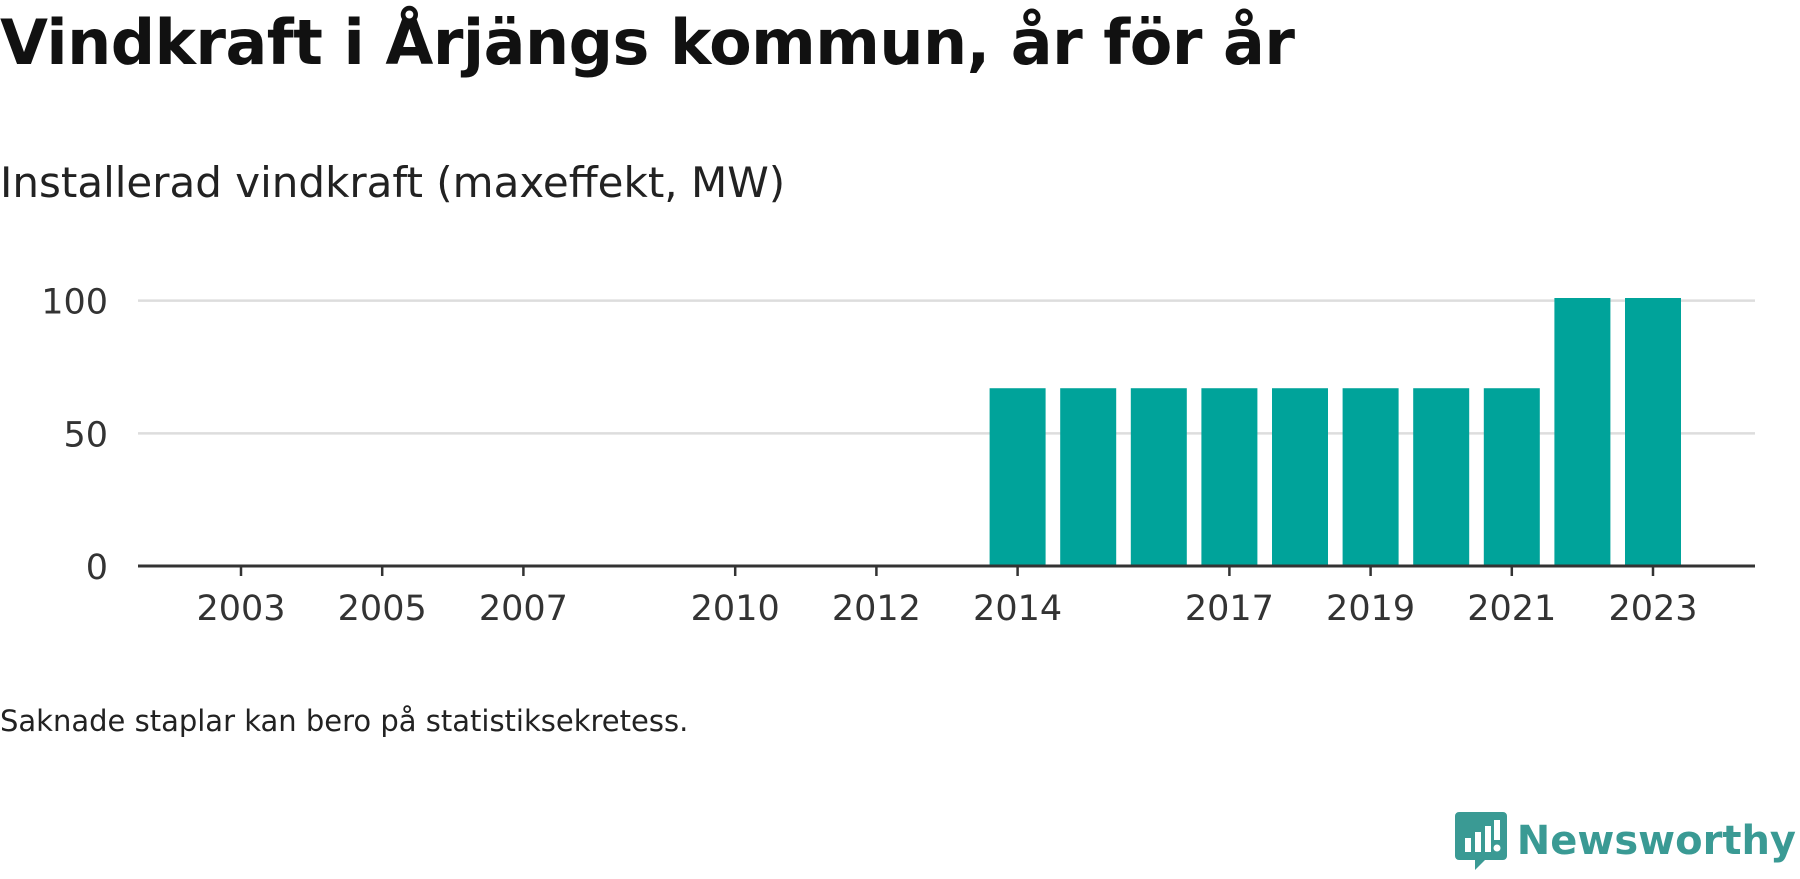  What do you see at coordinates (97, 568) in the screenshot?
I see `y-tick-label: 0` at bounding box center [97, 568].